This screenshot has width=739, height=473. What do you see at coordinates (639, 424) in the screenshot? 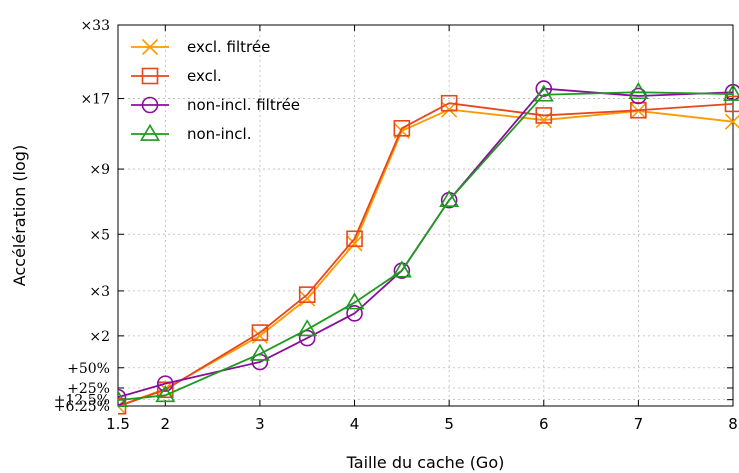
I see `x-tick-label: 7` at bounding box center [639, 424].